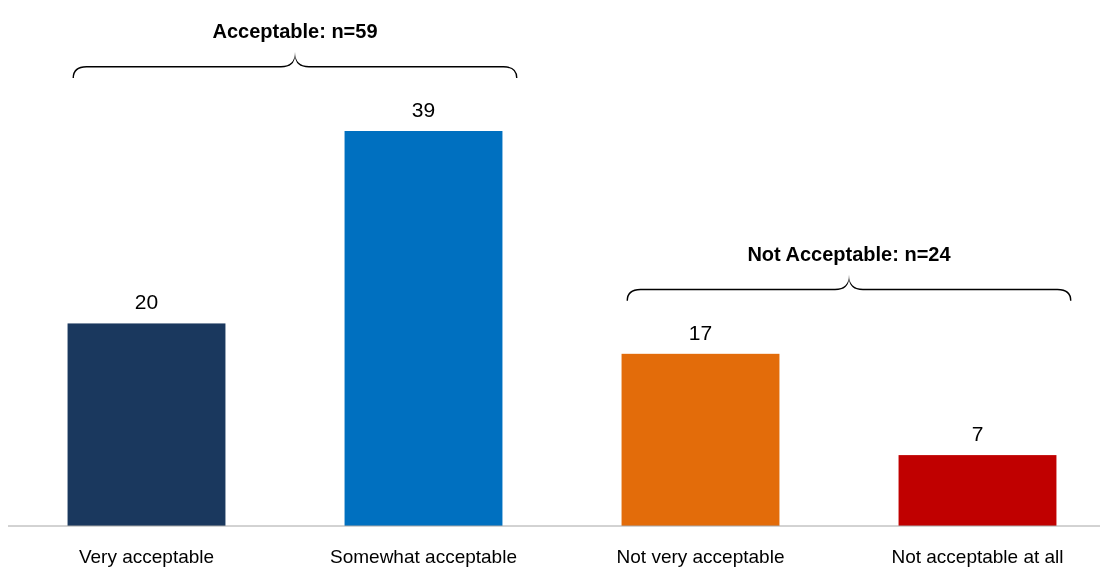  I want to click on x-tick-label: Not very acceptable, so click(700, 556).